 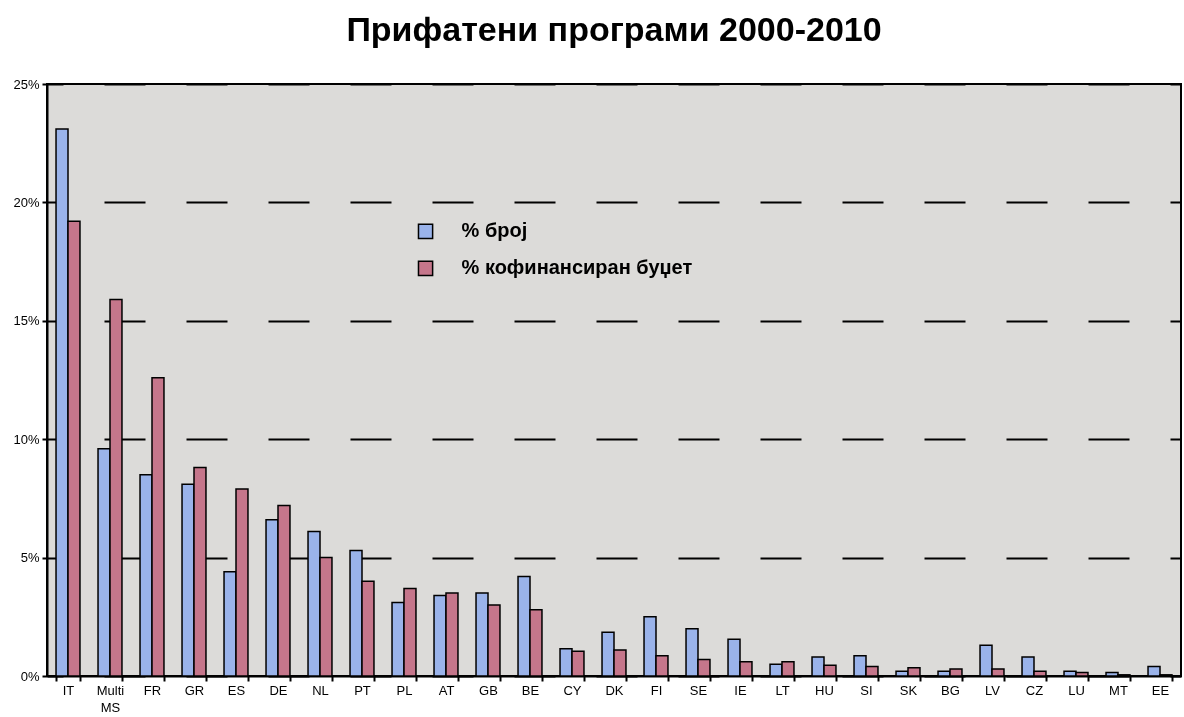 I want to click on x-tick-label: NL, so click(x=320, y=690).